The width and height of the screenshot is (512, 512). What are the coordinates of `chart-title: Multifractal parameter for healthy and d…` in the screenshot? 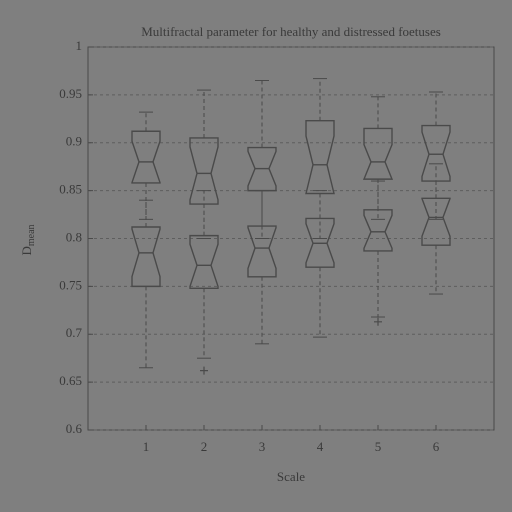 It's located at (291, 31).